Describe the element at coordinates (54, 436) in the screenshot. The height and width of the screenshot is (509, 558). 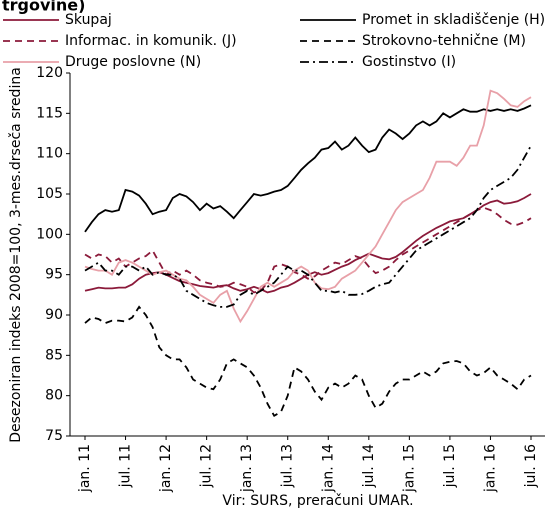
I see `y-tick-label: 75` at that location.